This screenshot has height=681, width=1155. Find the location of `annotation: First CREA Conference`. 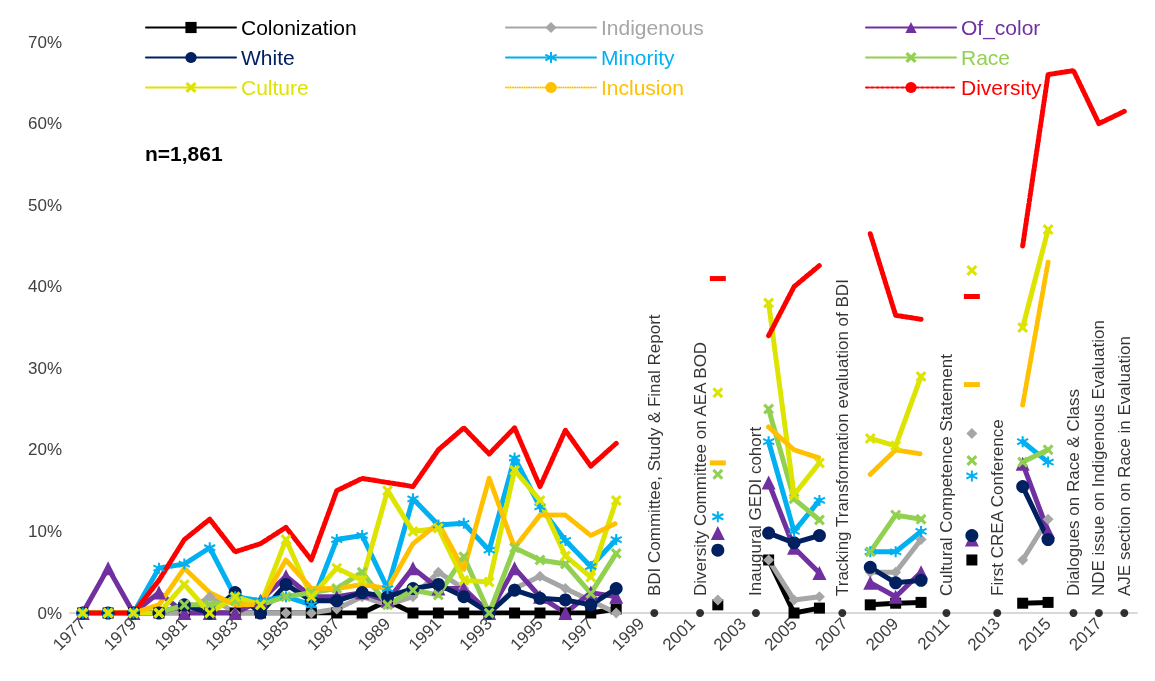

annotation: First CREA Conference is located at coordinates (997, 507).